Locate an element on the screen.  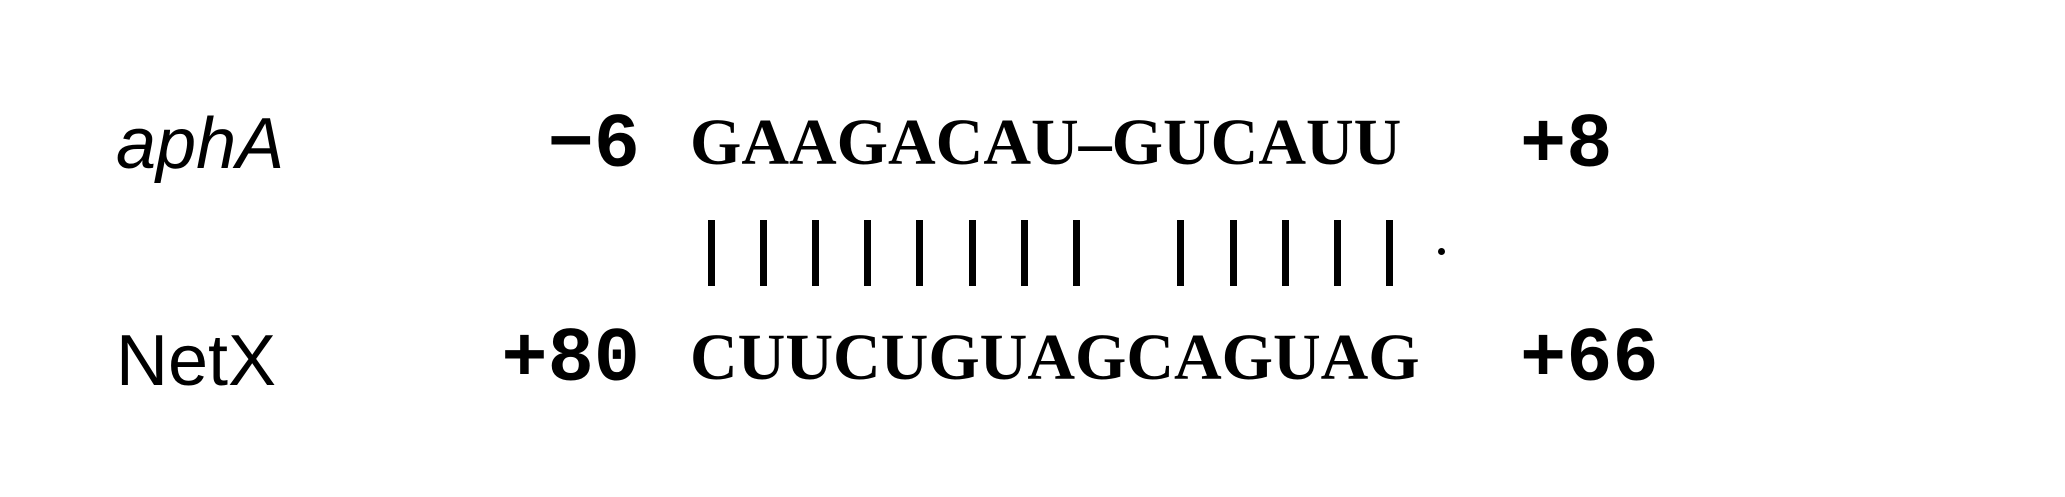
bottom-strand-sequence: CUUCUGUAGCAGUAG is located at coordinates (1055, 357).